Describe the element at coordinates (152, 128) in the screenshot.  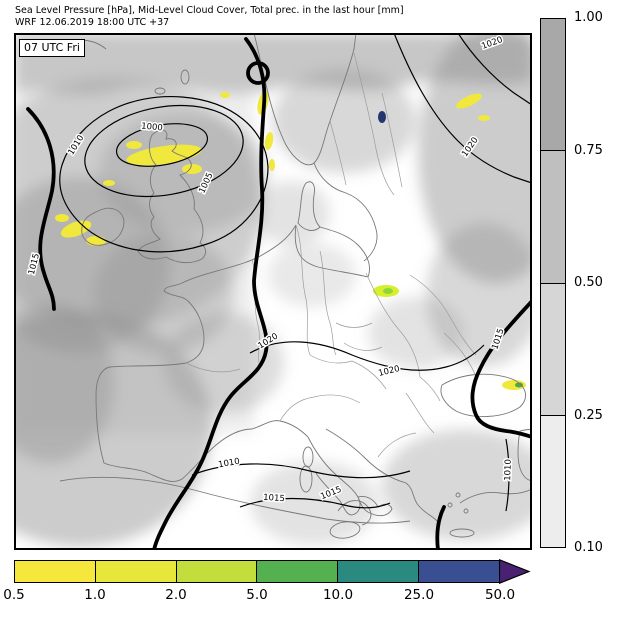
I see `contour-label: 1000` at that location.